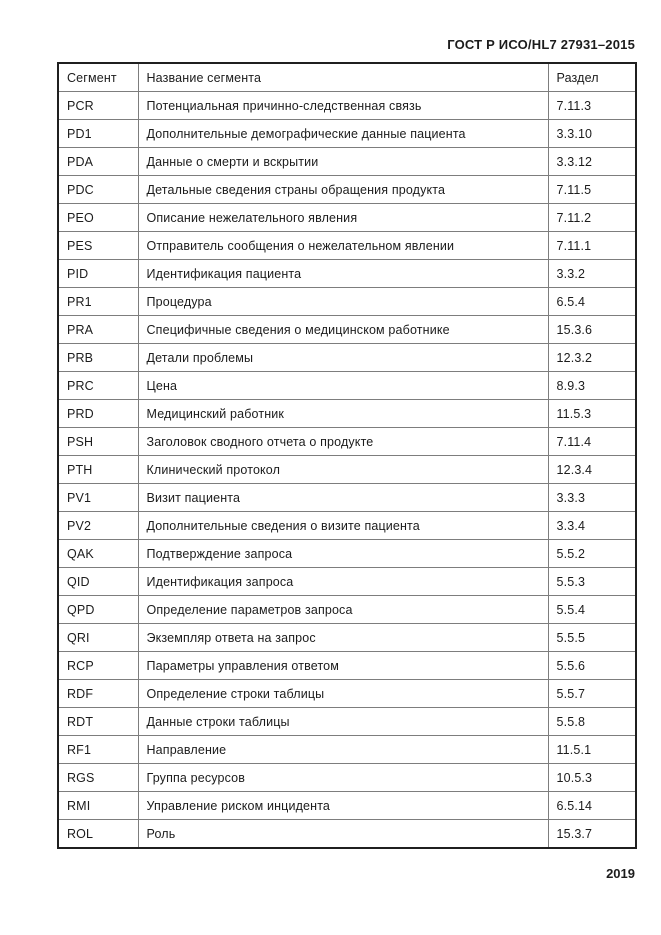  Describe the element at coordinates (343, 217) in the screenshot. I see `segment-name-cell: Описание нежелательного явления` at that location.